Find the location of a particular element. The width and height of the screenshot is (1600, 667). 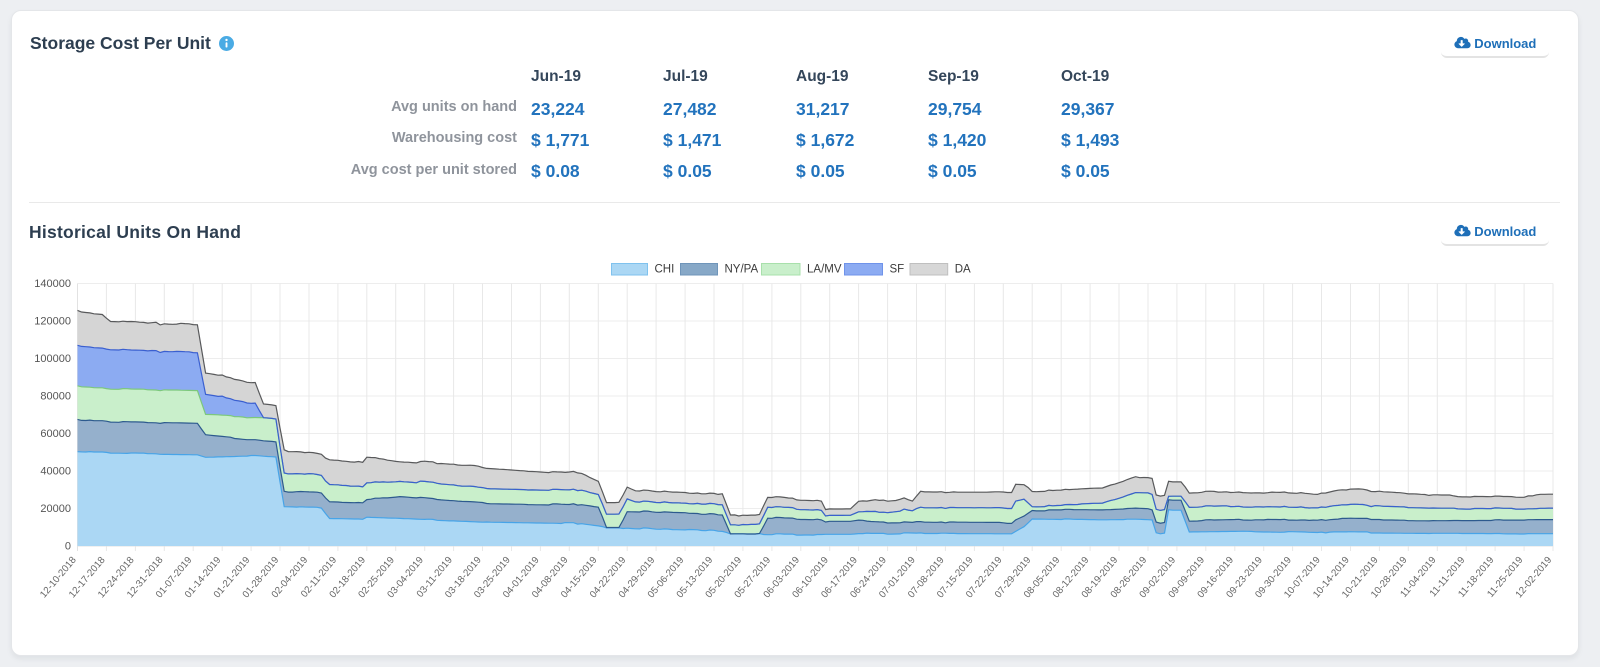

svg-text: 100000 is located at coordinates (52, 359).